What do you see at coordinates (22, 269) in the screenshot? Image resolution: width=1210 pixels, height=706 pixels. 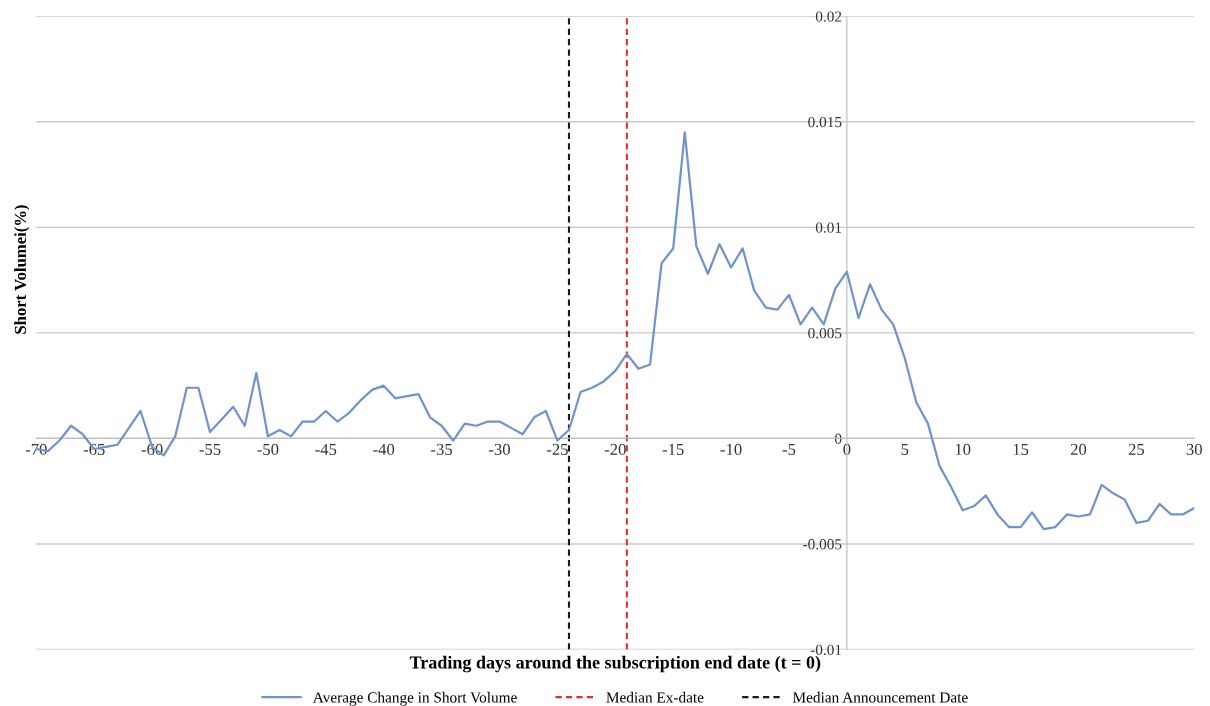 I see `y-axis-title: Short Volumei(%)` at bounding box center [22, 269].